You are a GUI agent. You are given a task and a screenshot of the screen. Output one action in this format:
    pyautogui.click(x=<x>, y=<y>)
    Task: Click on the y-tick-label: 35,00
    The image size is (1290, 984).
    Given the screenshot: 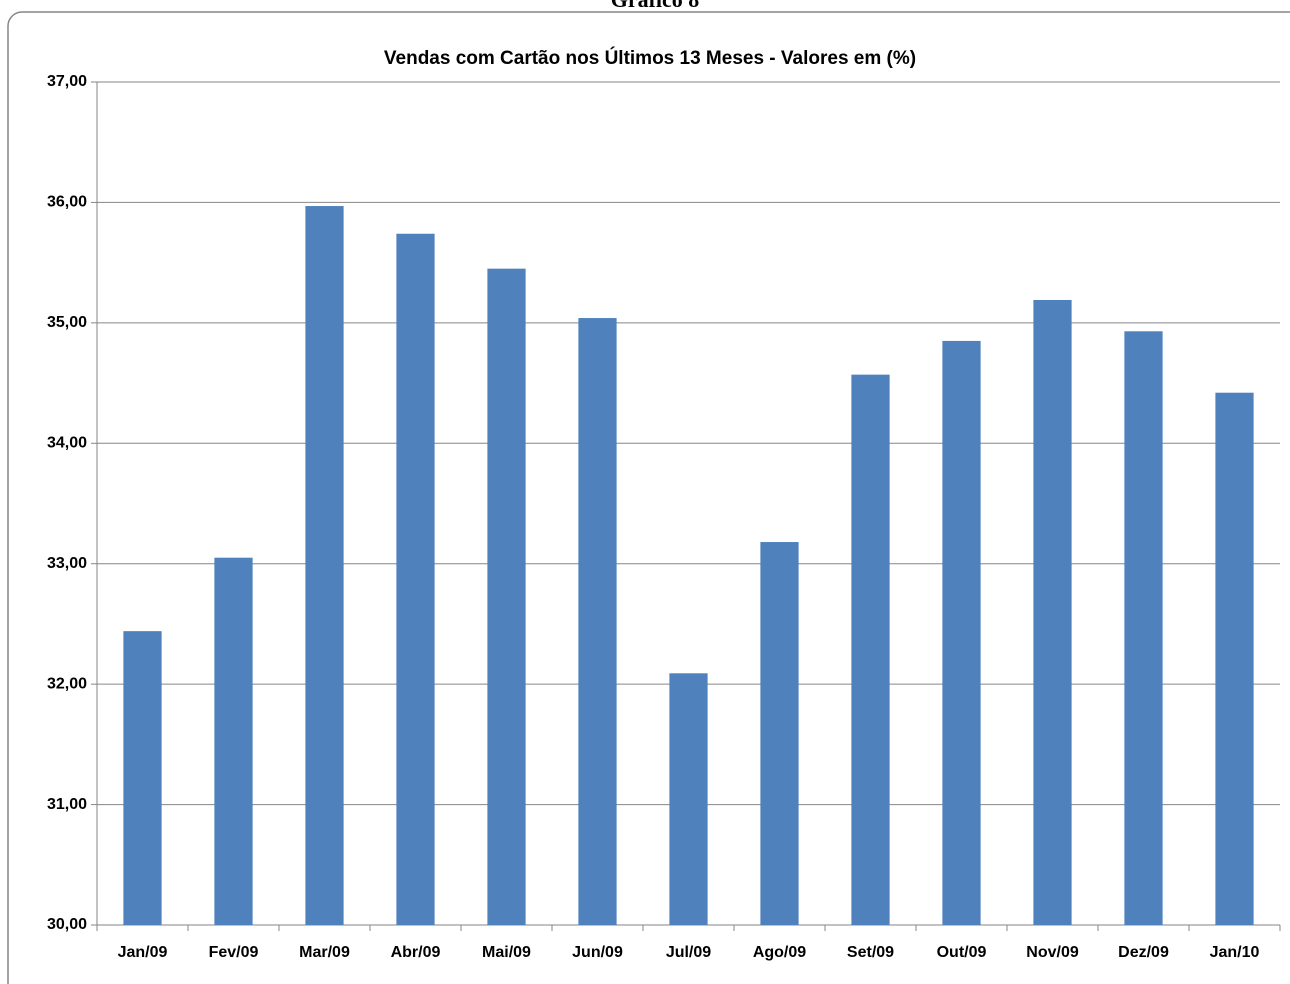 What is the action you would take?
    pyautogui.click(x=67, y=322)
    